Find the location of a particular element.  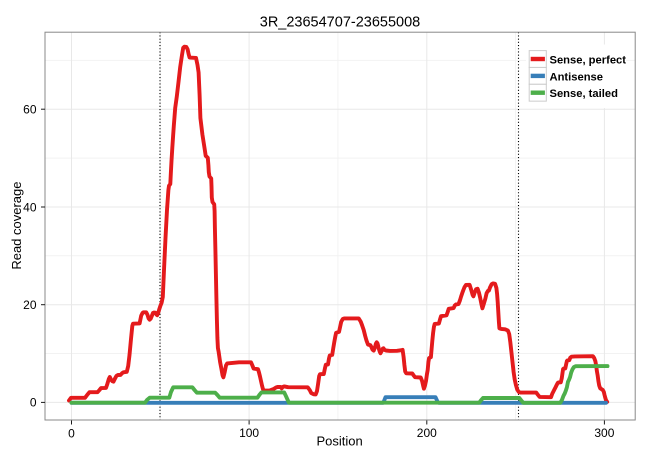

svg-text: 60 is located at coordinates (30, 110).